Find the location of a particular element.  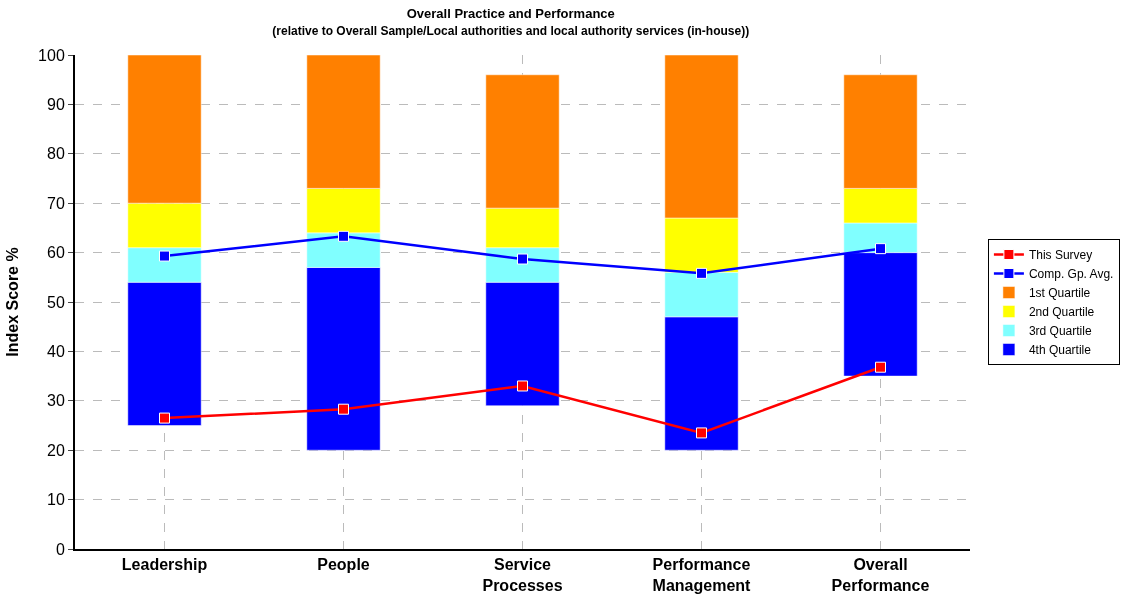

x-tick-label: Leadership is located at coordinates (164, 565).